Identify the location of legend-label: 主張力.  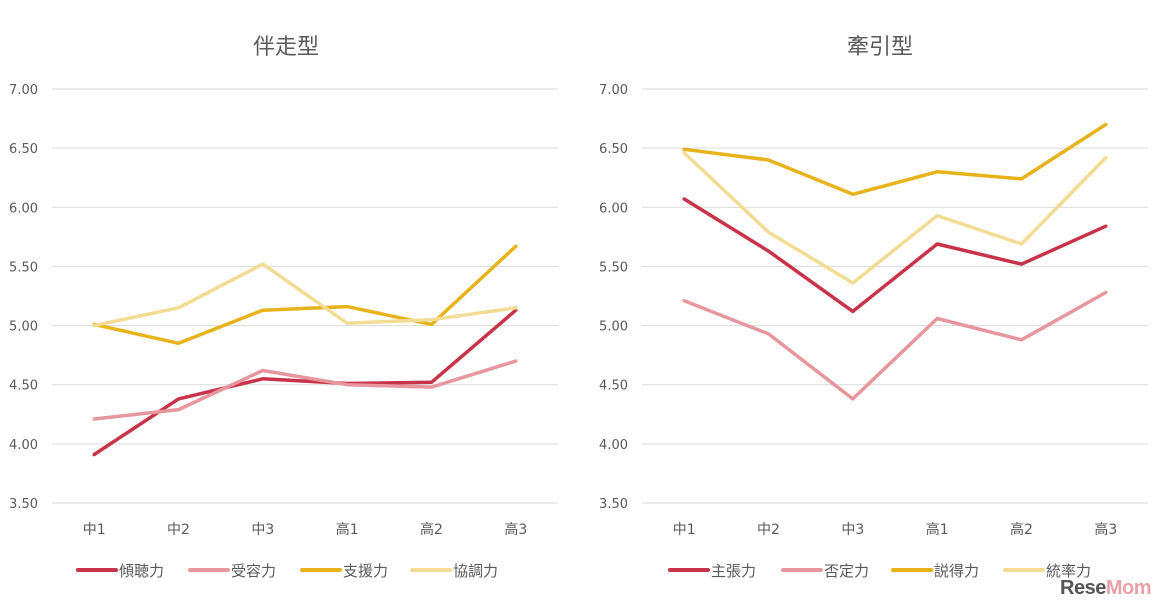
(733, 571).